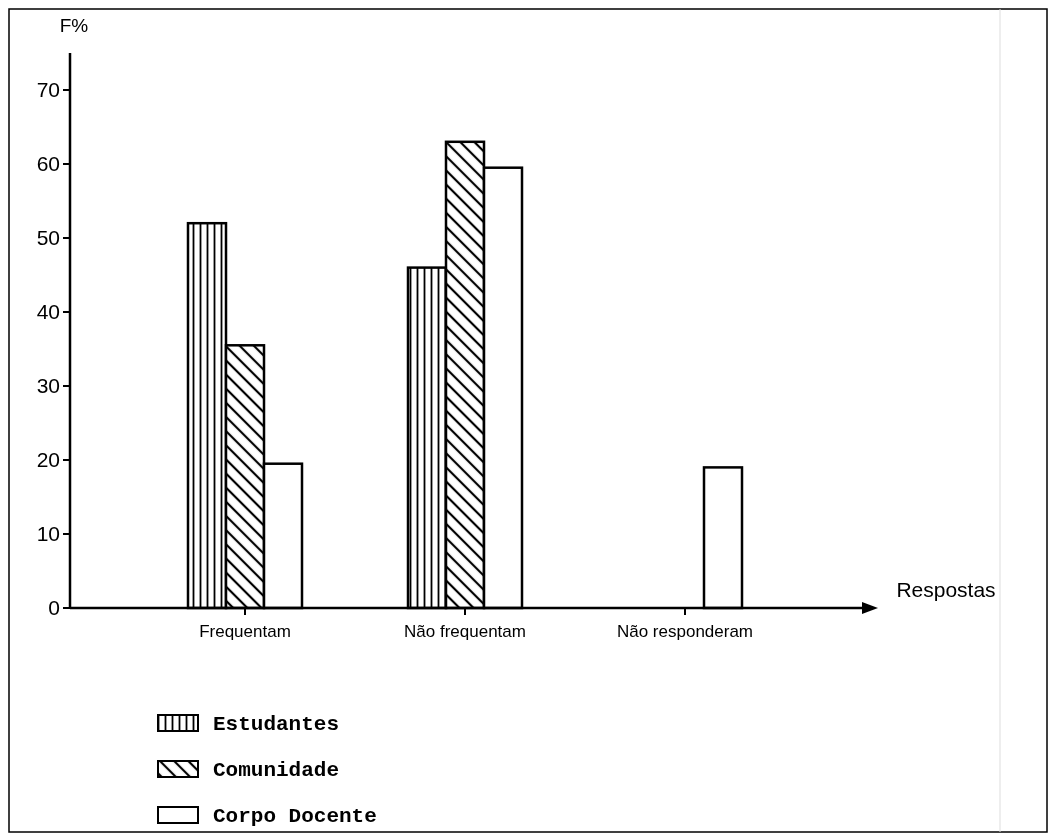 The width and height of the screenshot is (1056, 833). I want to click on y-tick-label: 10, so click(48, 534).